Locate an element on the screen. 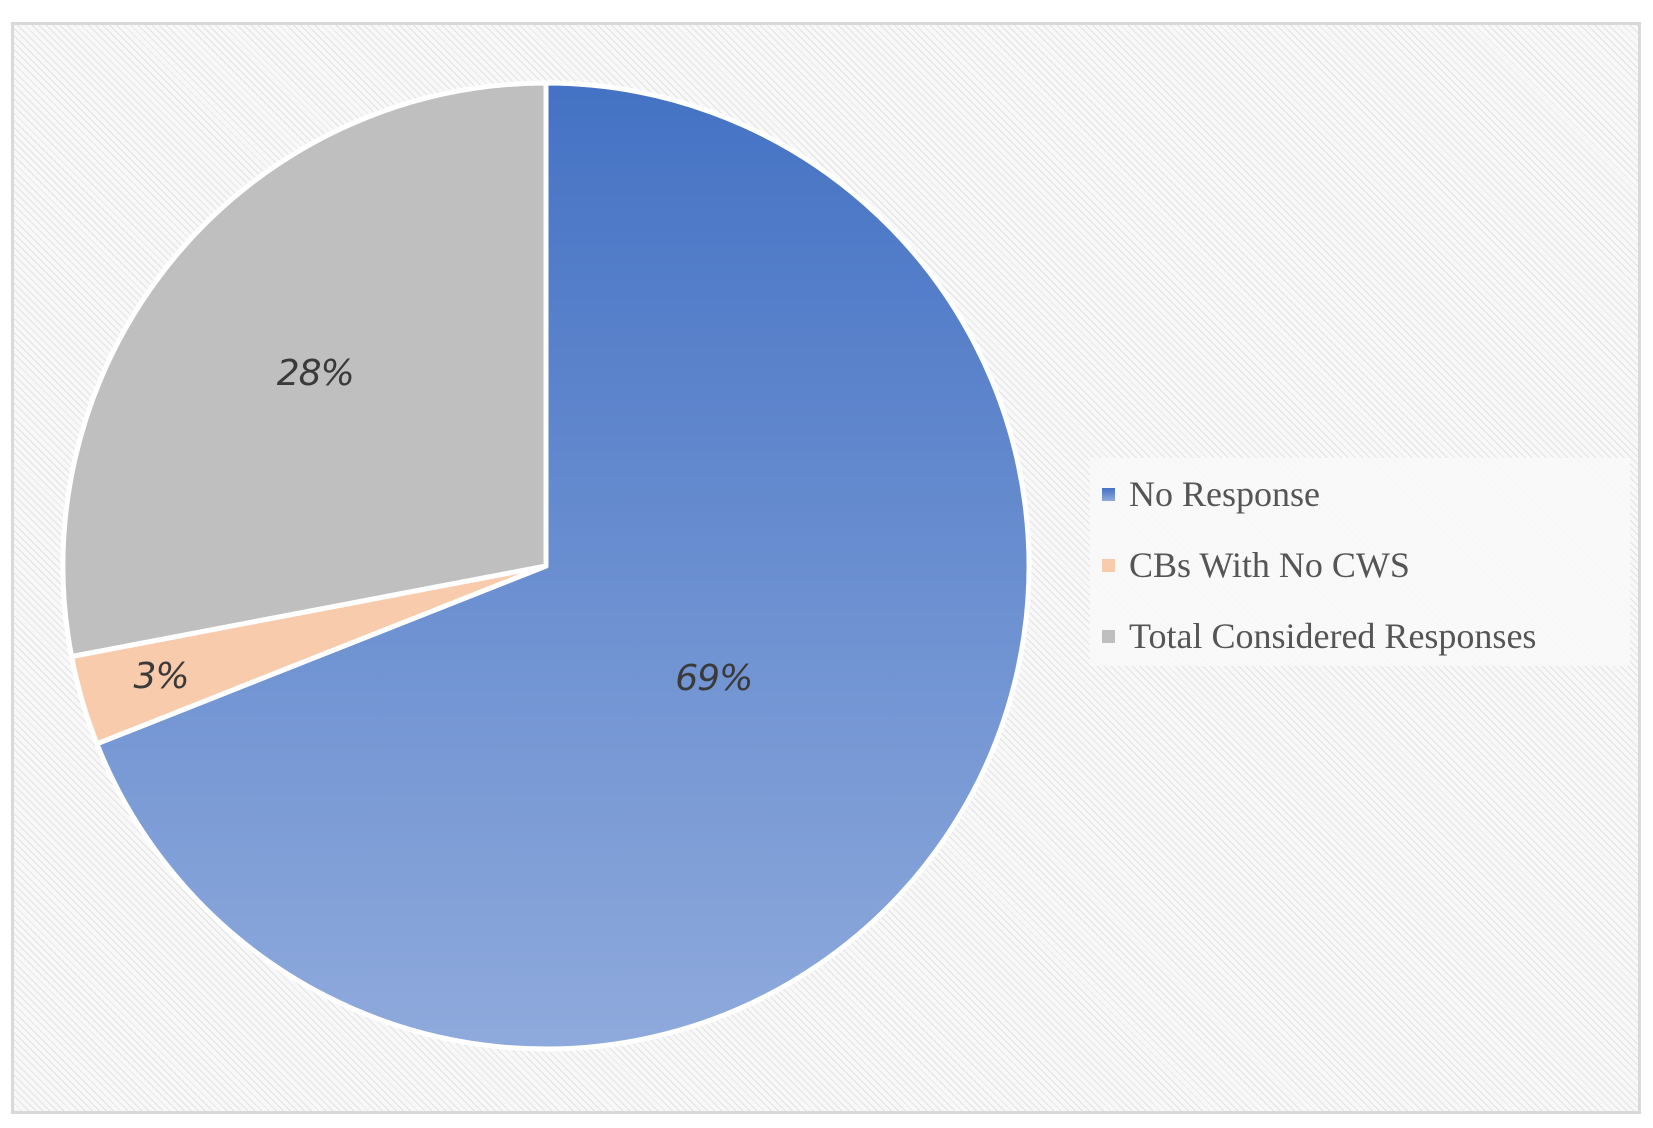 The image size is (1653, 1128). legend-item-total-considered-responses: Total Considered Responses is located at coordinates (1319, 636).